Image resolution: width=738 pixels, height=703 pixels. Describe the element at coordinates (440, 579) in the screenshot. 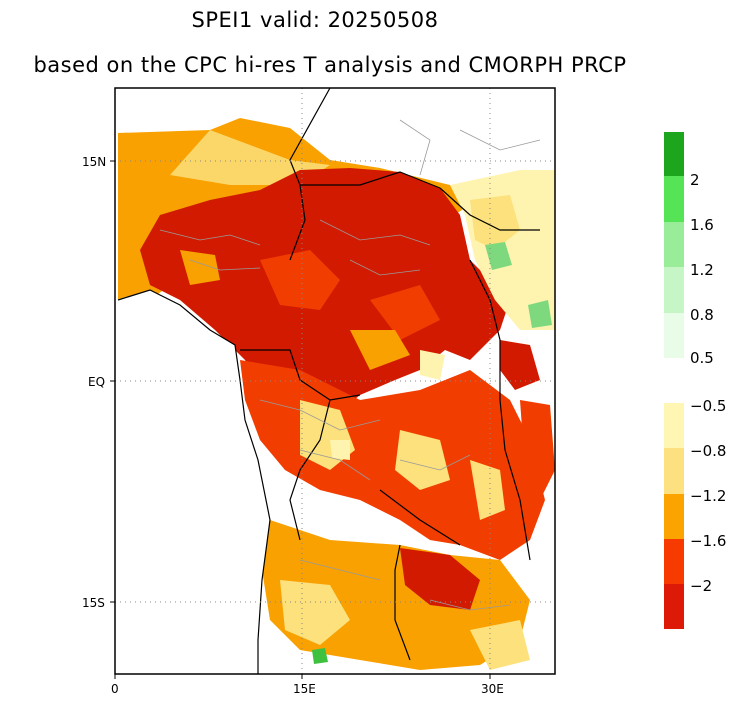

I see `drought-region-south-extreme` at that location.